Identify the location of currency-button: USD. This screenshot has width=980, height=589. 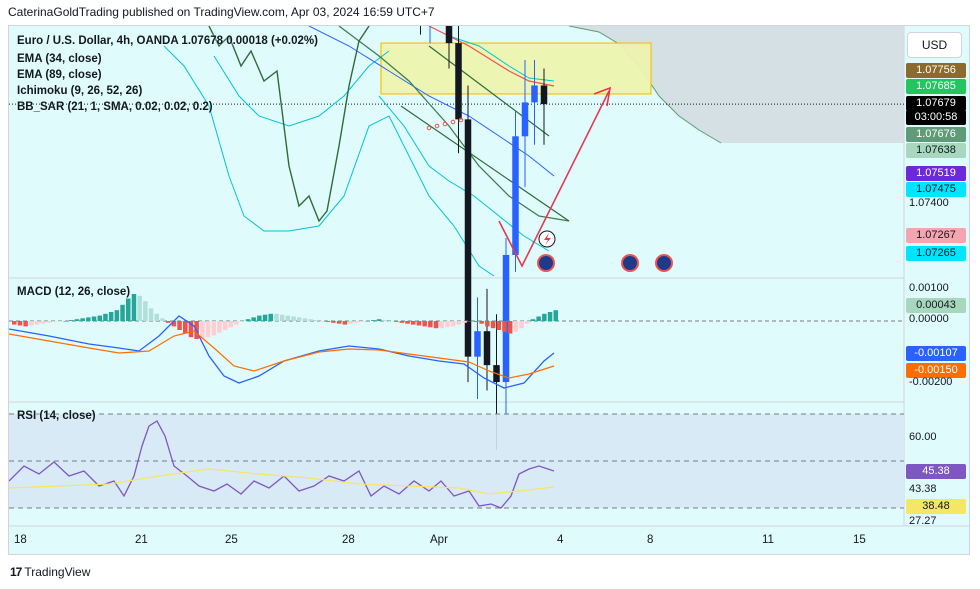
(934, 45).